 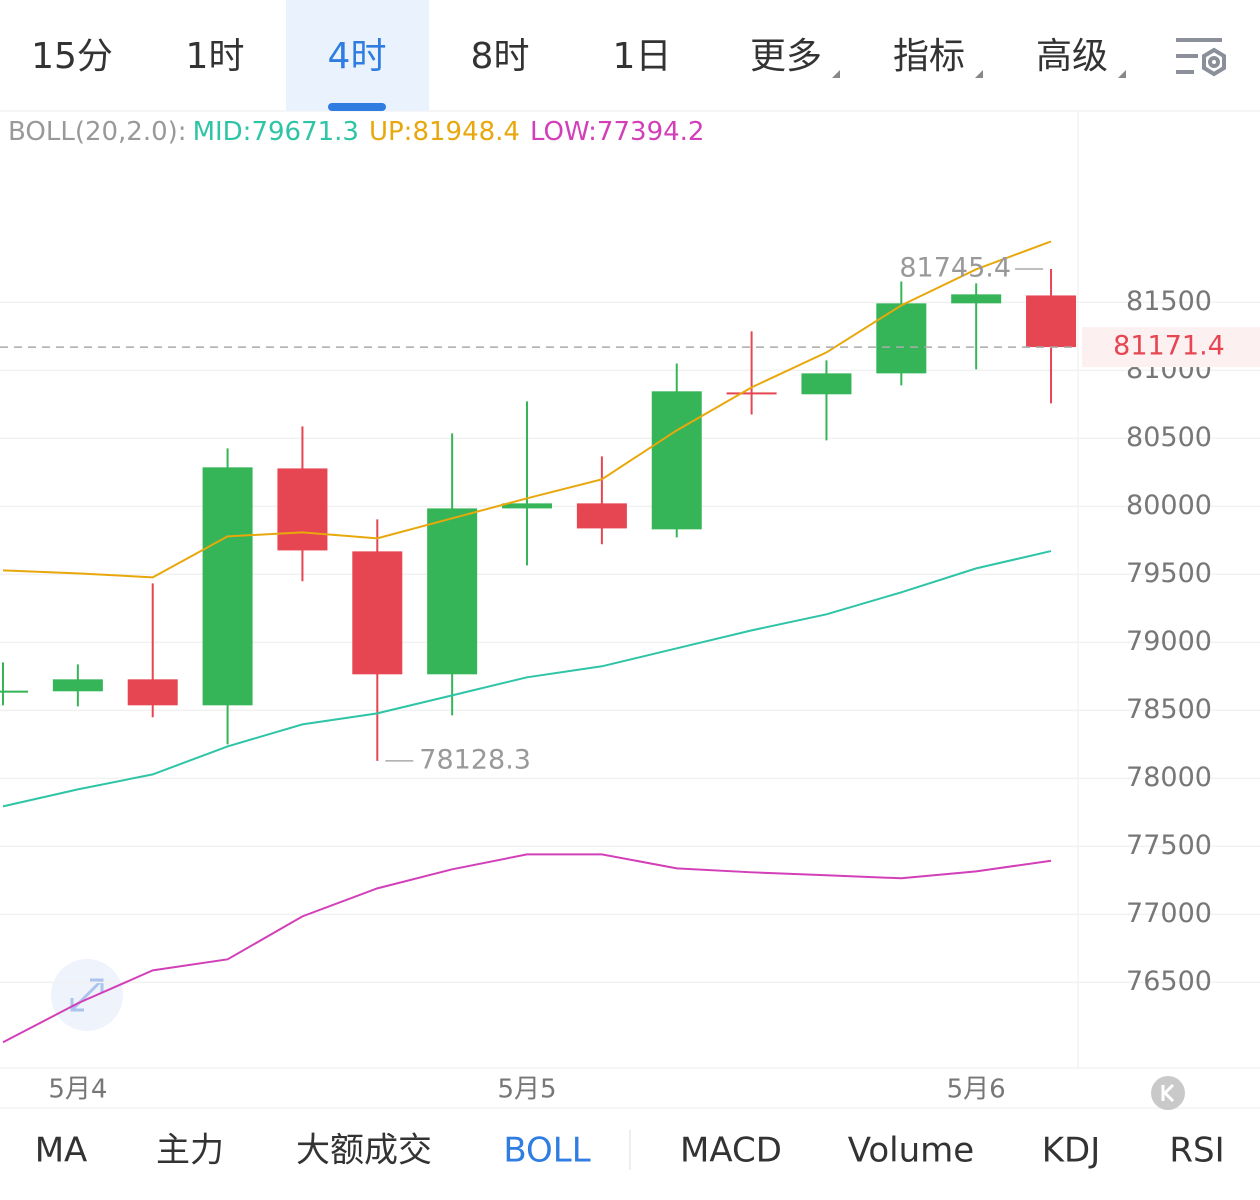 I want to click on tab-label: 1日, so click(x=642, y=56).